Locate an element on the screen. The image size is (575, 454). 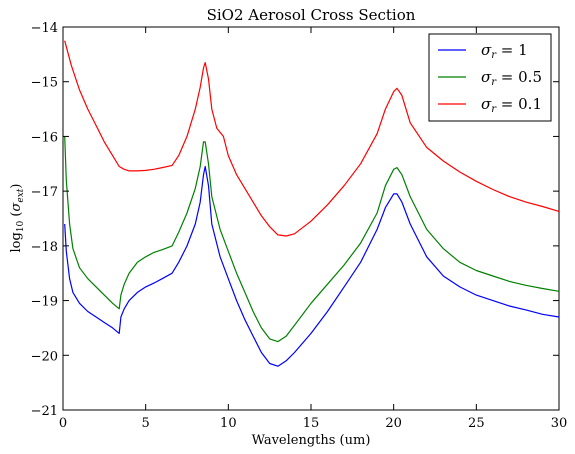
legend-label: σr = 0.1 is located at coordinates (511, 105).